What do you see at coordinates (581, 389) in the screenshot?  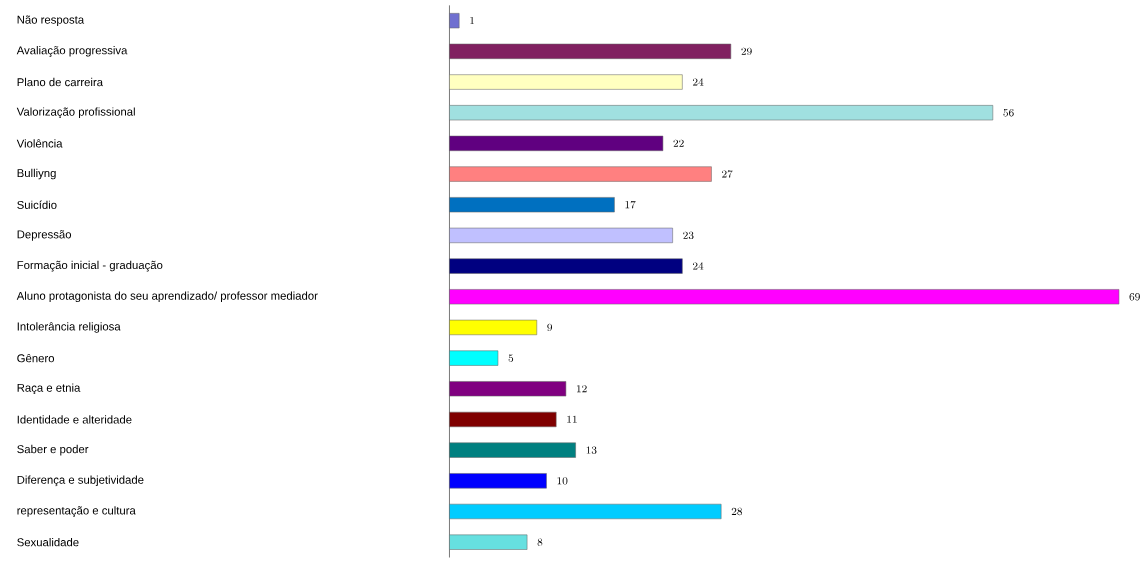 I see `data-label: 12` at bounding box center [581, 389].